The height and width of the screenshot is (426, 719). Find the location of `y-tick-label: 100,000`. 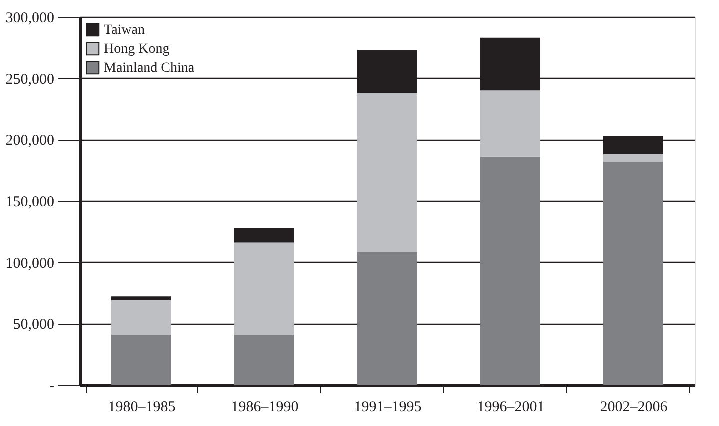

y-tick-label: 100,000 is located at coordinates (30, 264).